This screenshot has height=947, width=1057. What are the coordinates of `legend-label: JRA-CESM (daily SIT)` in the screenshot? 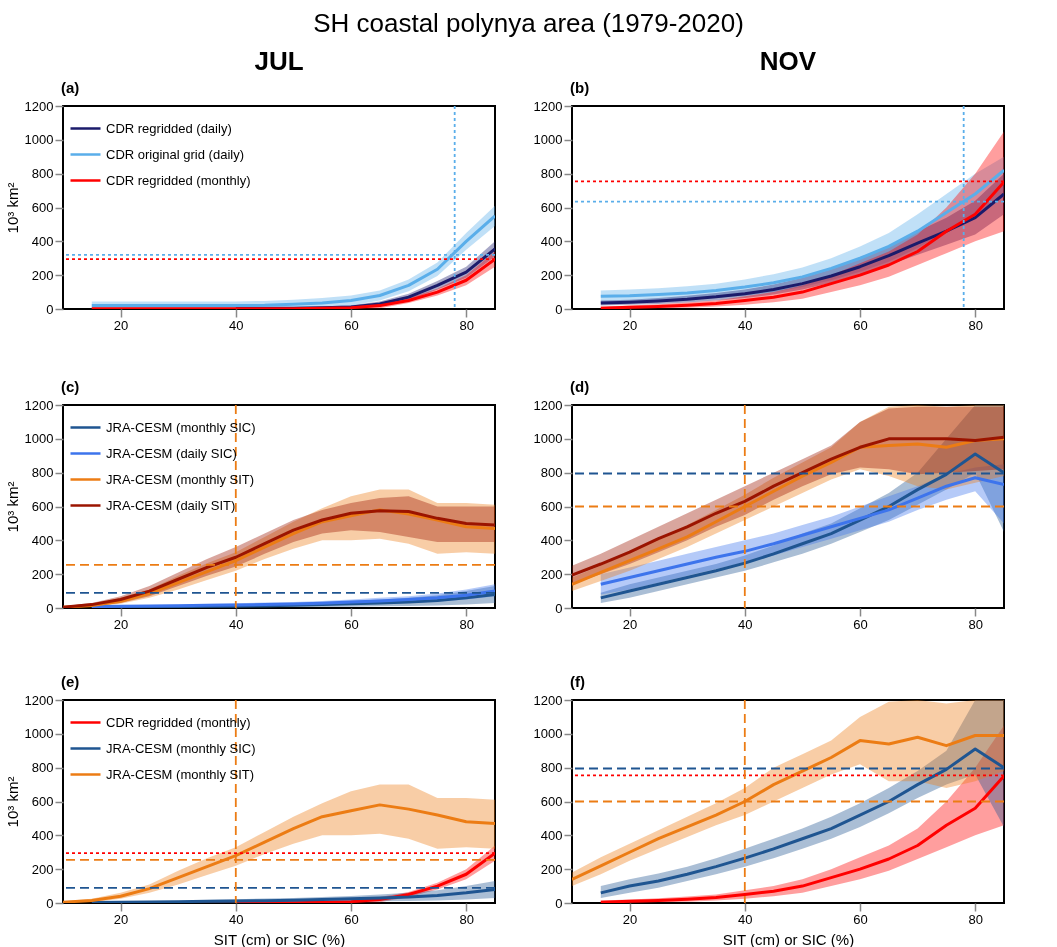 It's located at (171, 505).